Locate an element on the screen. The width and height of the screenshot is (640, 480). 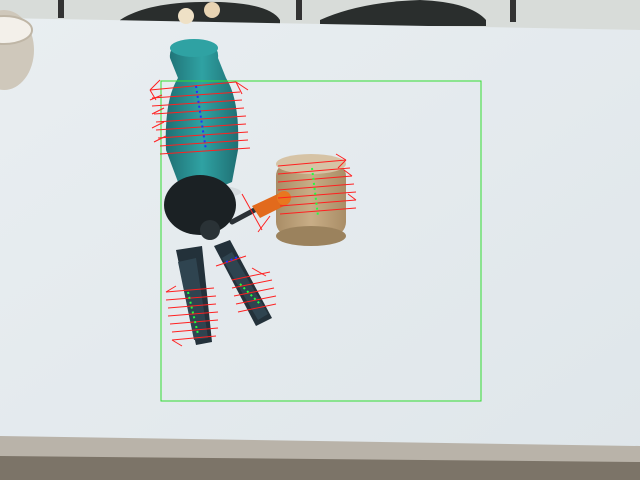
grasp-overlay-pliers-left is located at coordinates (192, 316).